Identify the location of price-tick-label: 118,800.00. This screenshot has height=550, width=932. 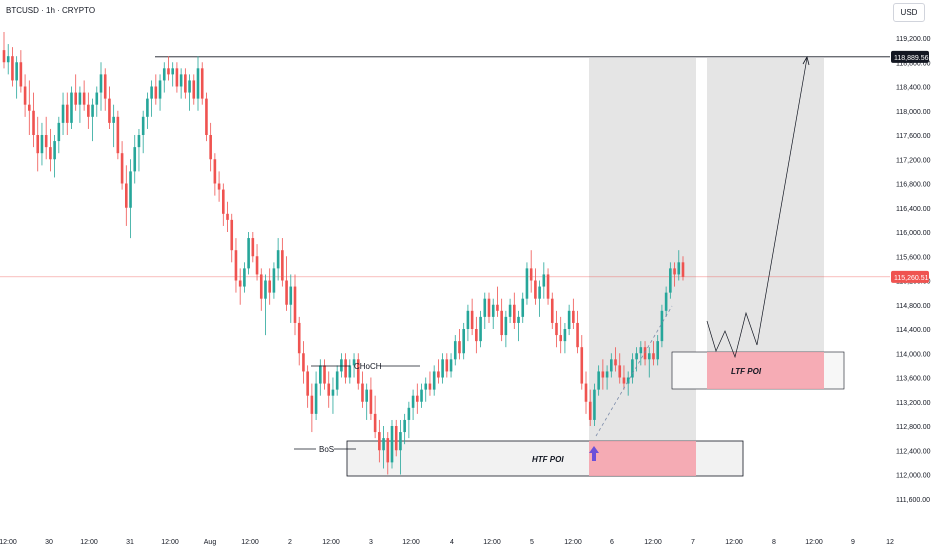
(913, 63).